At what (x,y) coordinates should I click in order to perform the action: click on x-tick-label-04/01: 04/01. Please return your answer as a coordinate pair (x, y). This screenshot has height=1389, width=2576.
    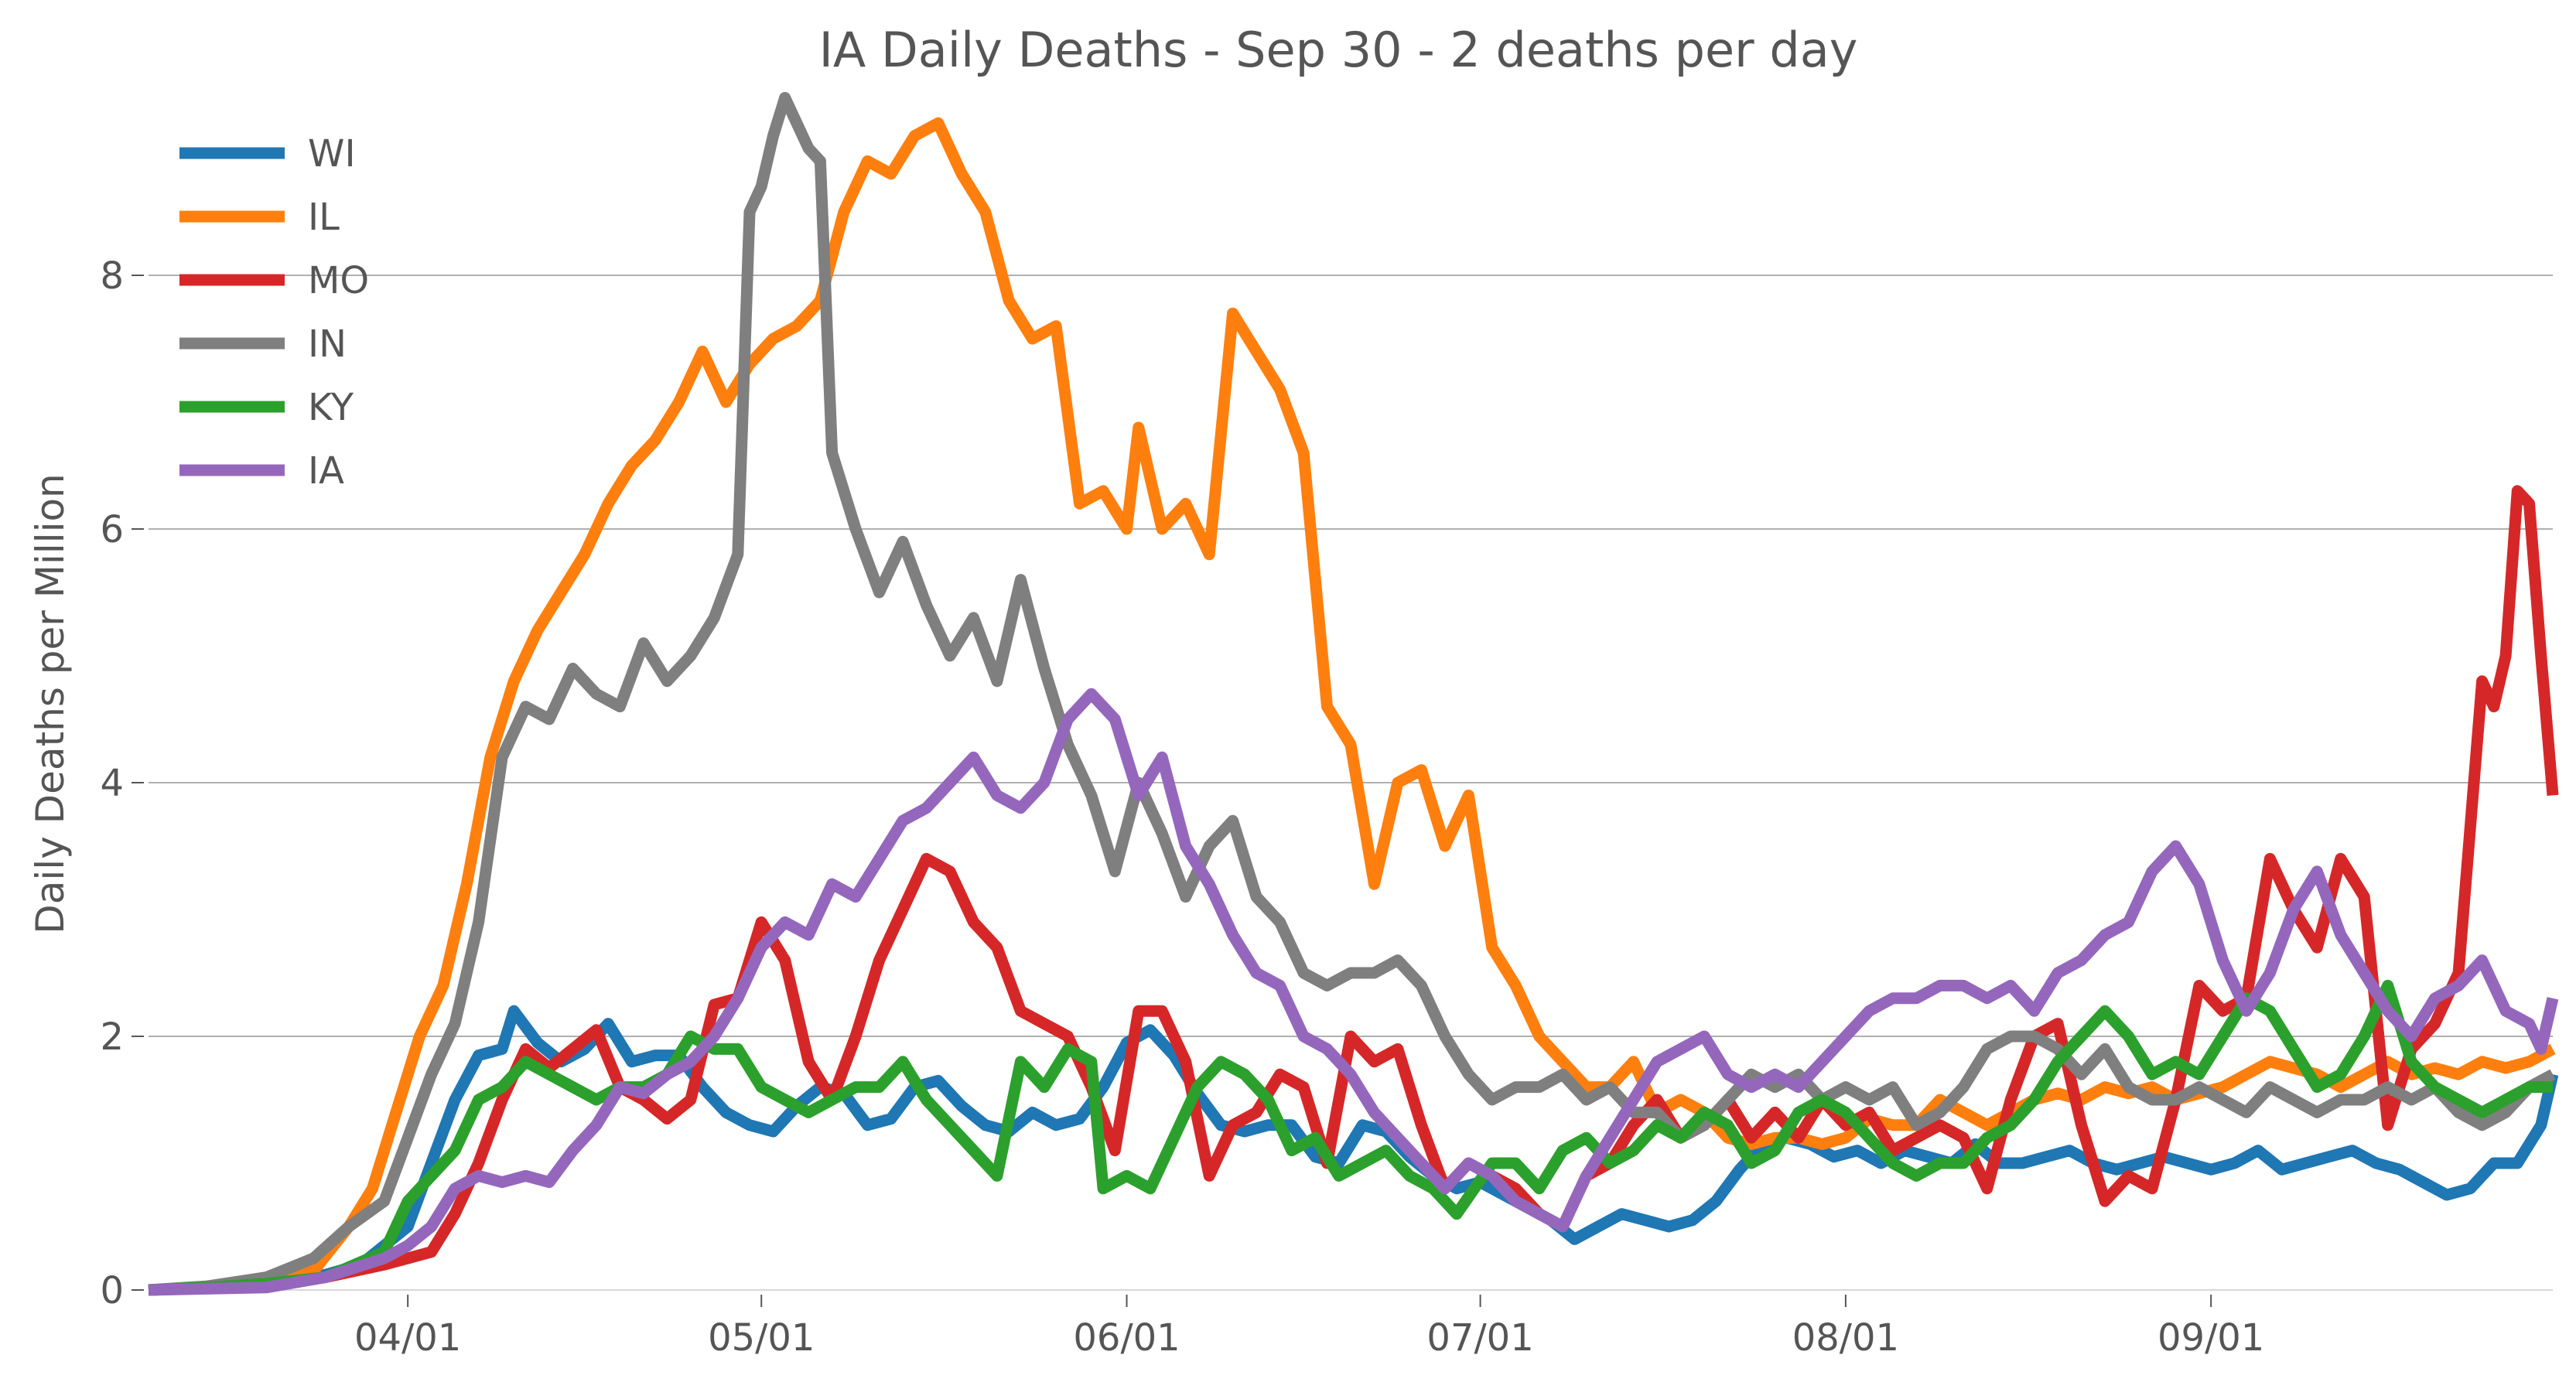
    Looking at the image, I should click on (408, 1338).